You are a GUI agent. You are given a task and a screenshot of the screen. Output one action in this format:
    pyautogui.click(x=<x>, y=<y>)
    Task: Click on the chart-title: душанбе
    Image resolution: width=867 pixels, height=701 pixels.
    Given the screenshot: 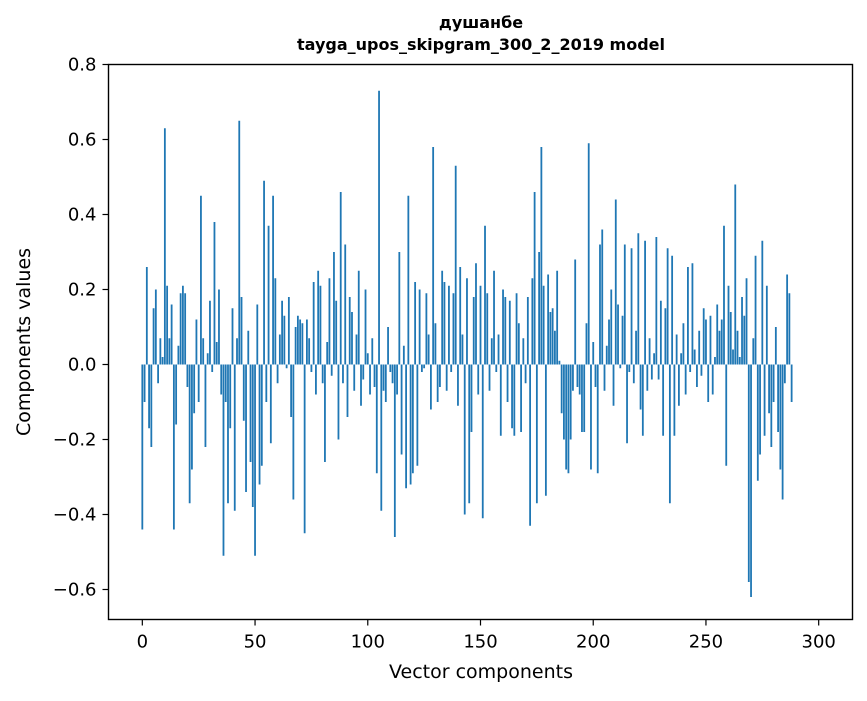 What is the action you would take?
    pyautogui.click(x=481, y=22)
    